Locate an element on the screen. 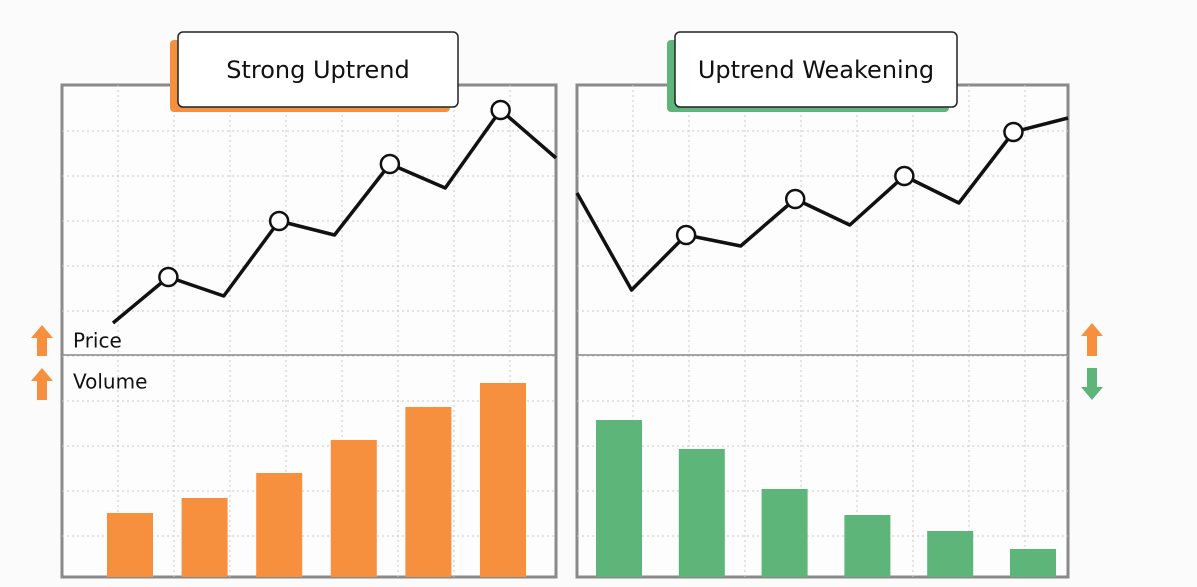  panel-title: Uptrend Weakening is located at coordinates (816, 70).